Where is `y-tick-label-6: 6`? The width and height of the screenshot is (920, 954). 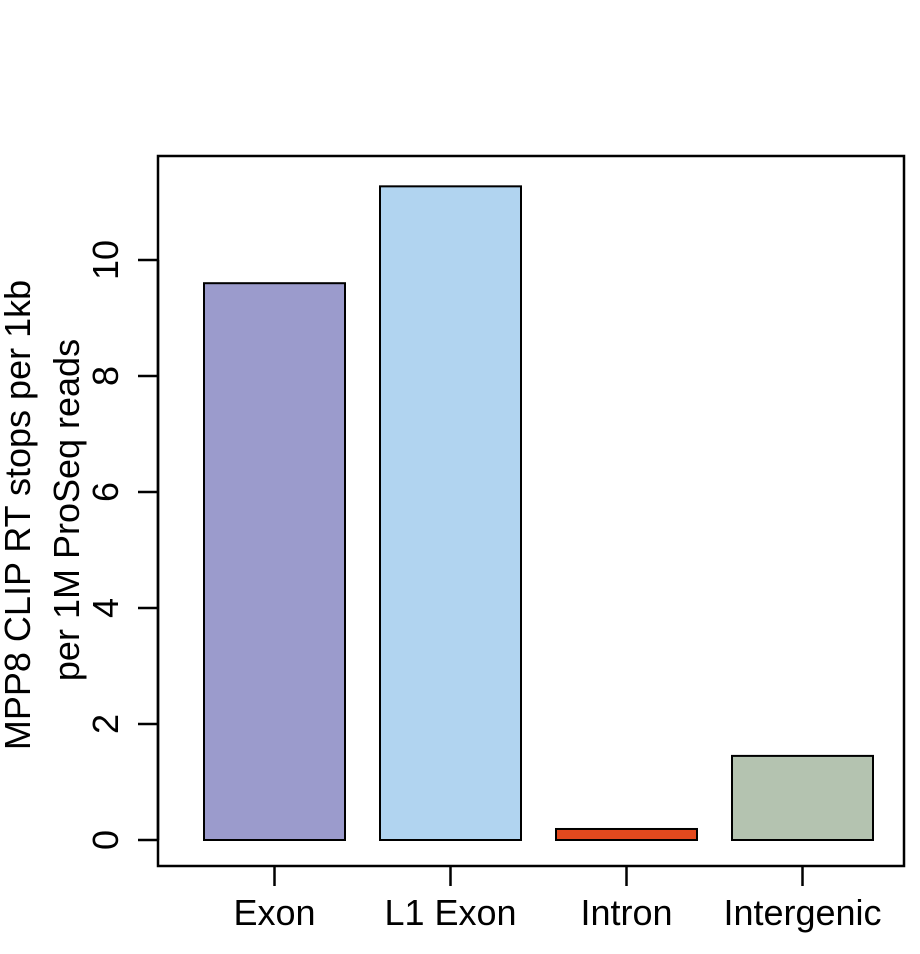
y-tick-label-6: 6 is located at coordinates (105, 492).